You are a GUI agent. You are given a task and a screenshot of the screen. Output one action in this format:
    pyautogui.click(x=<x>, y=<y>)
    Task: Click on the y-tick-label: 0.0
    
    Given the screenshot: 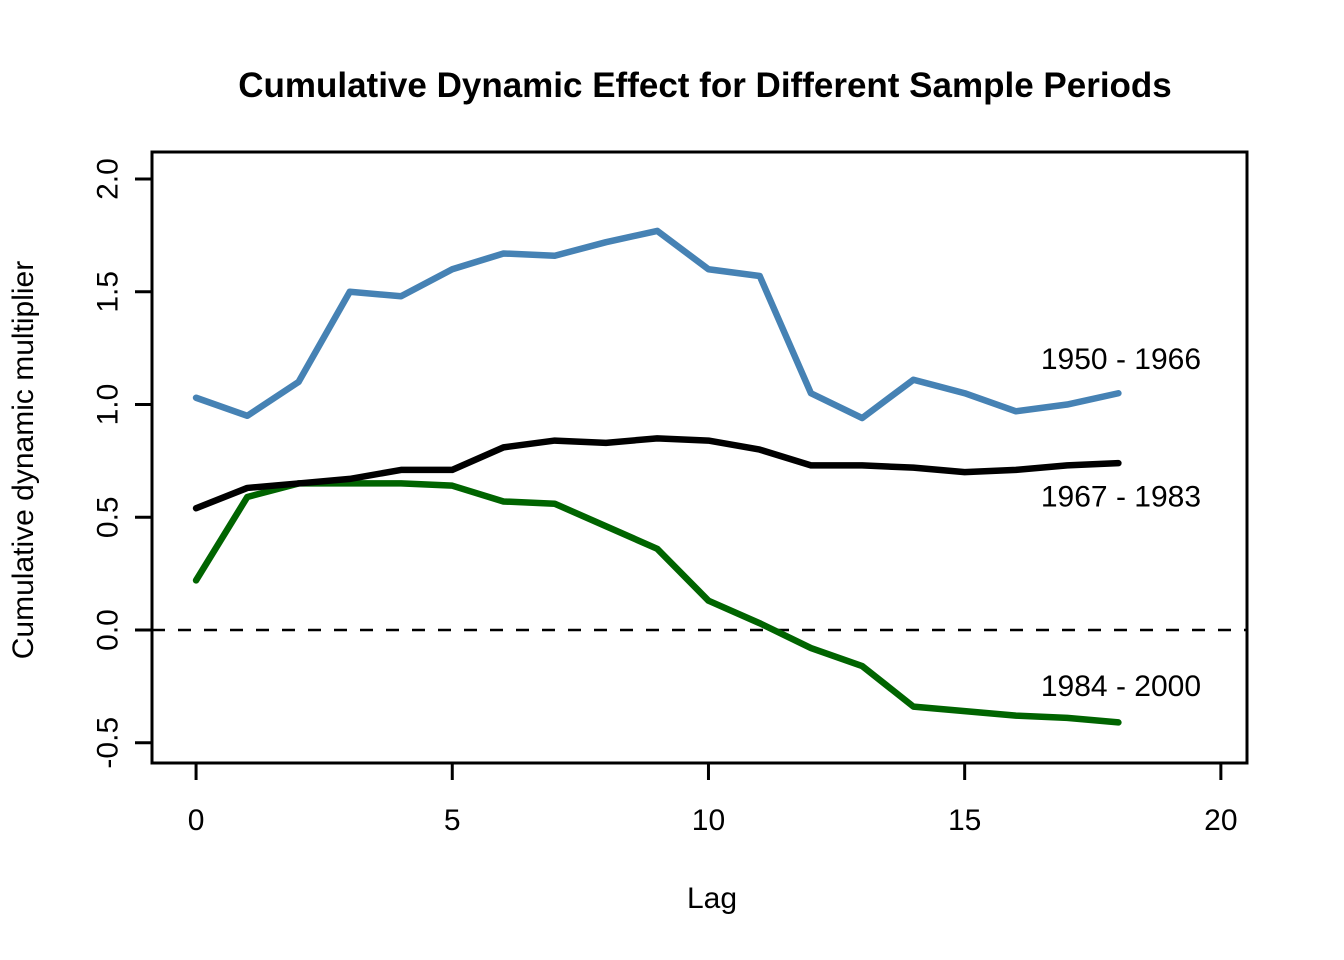 What is the action you would take?
    pyautogui.click(x=108, y=630)
    